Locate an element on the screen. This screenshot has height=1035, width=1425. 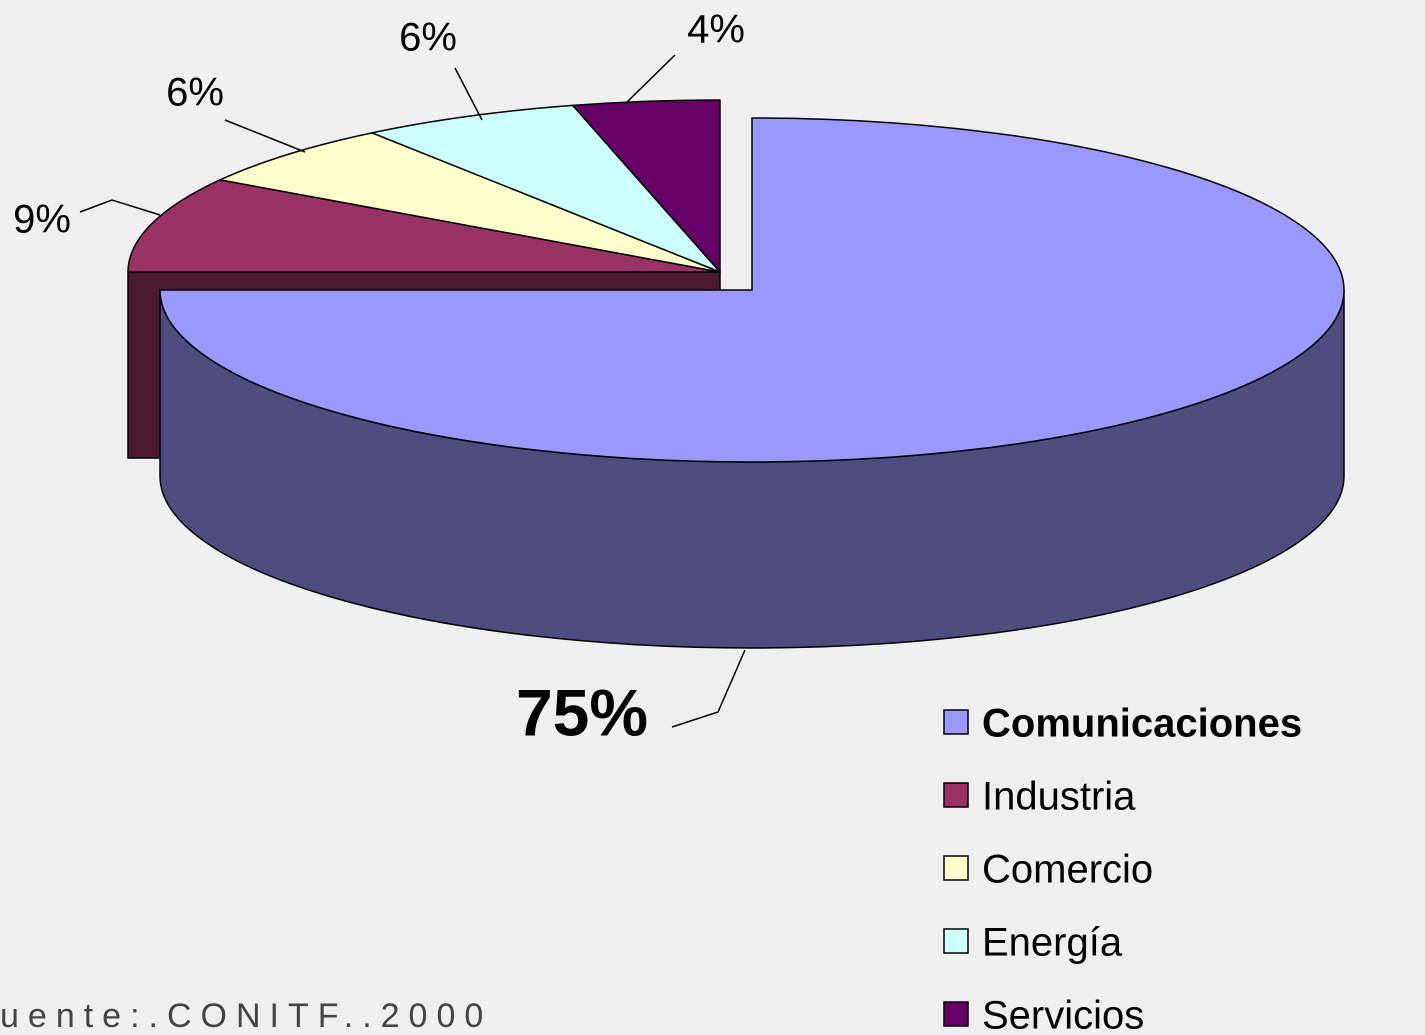
data-label: 75% is located at coordinates (582, 712).